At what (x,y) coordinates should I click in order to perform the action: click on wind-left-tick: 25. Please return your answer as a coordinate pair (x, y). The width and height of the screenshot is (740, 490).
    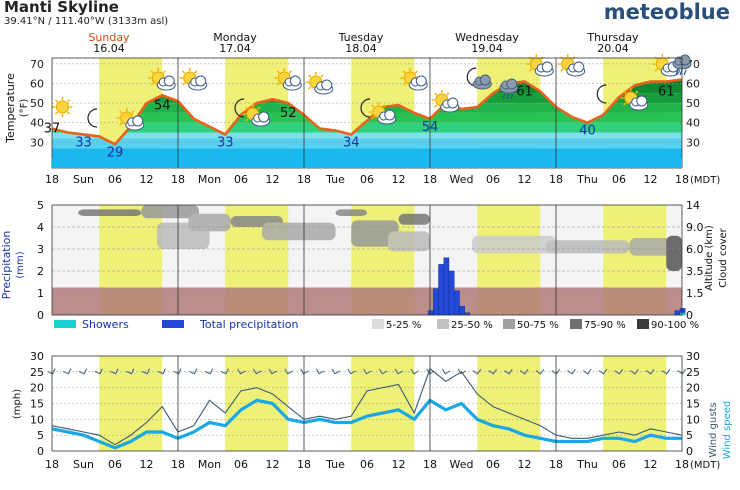
    Looking at the image, I should click on (37, 372).